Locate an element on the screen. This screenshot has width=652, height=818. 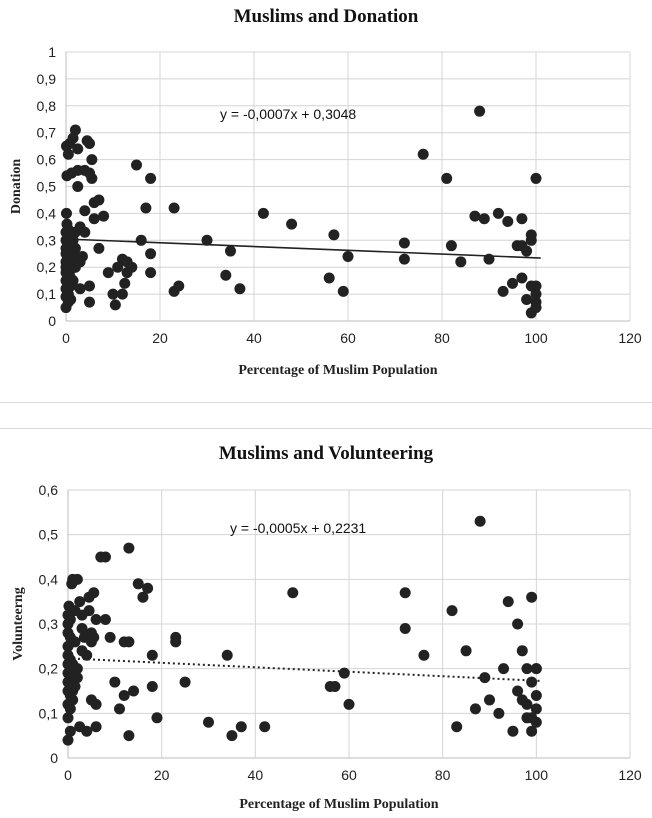
x-tick-label: 100 is located at coordinates (536, 338).